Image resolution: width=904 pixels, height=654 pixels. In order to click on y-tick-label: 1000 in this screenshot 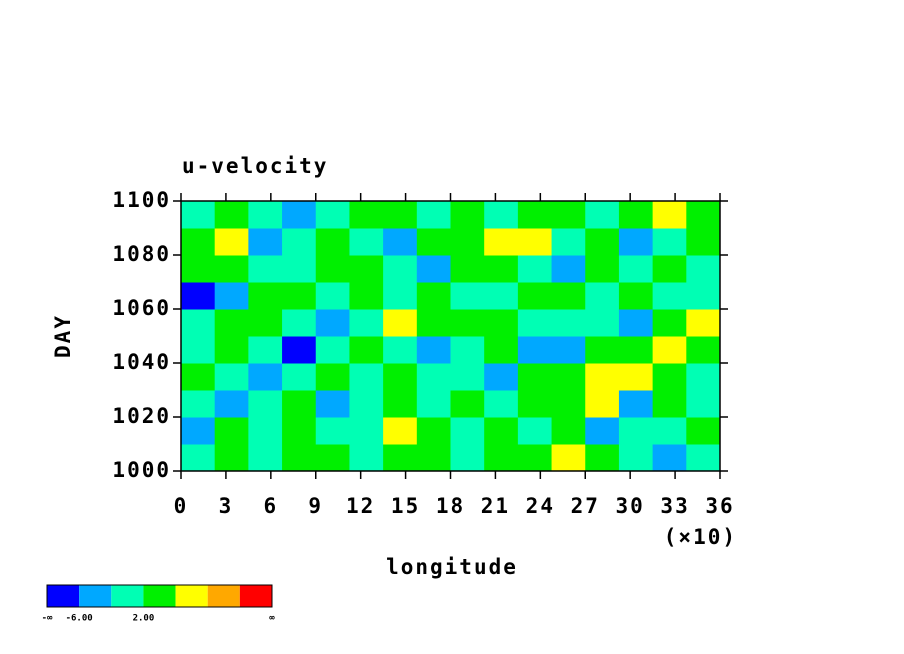, I will do `click(141, 470)`.